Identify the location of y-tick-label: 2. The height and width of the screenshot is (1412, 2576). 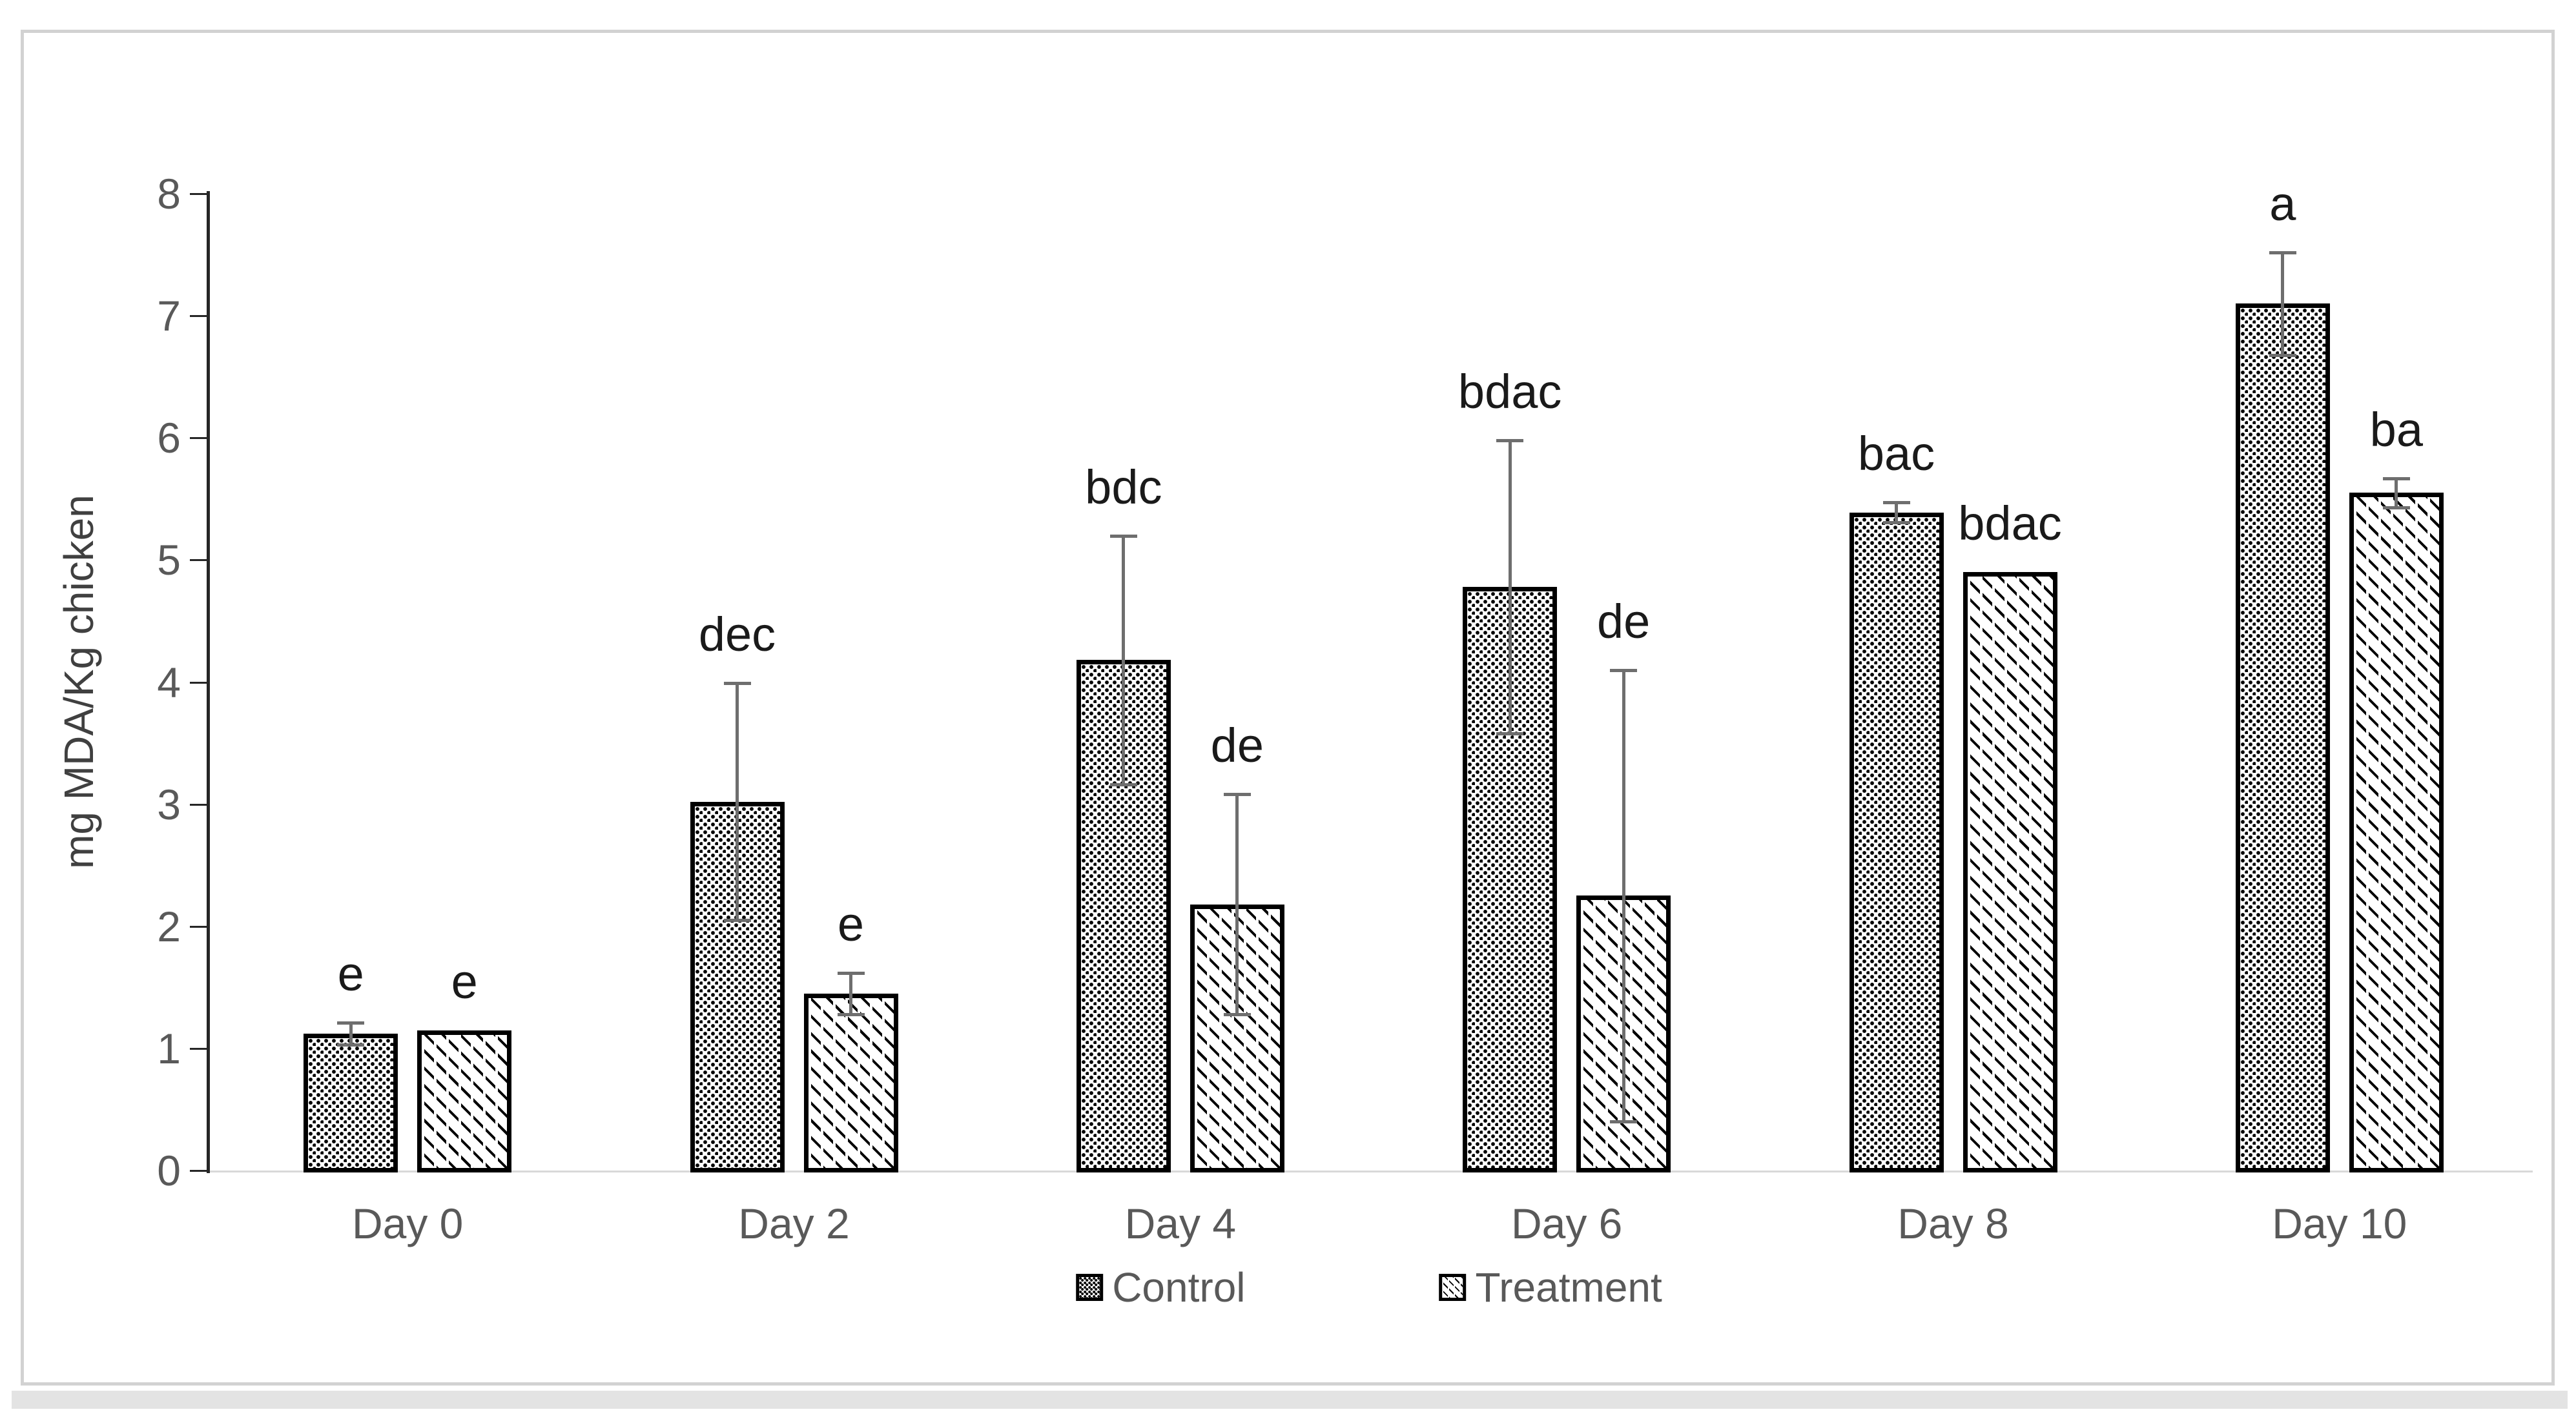
(169, 926).